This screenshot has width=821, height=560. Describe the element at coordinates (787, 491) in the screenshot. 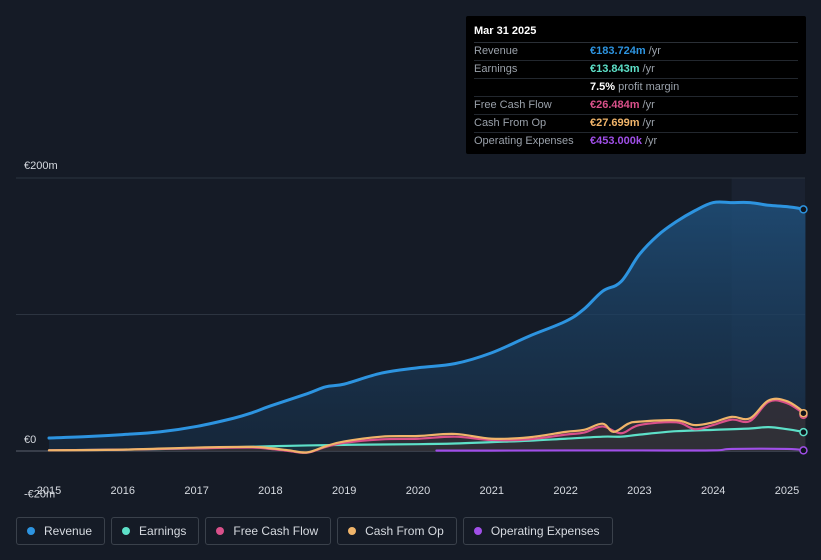

I see `x-tick-label: 2025` at that location.